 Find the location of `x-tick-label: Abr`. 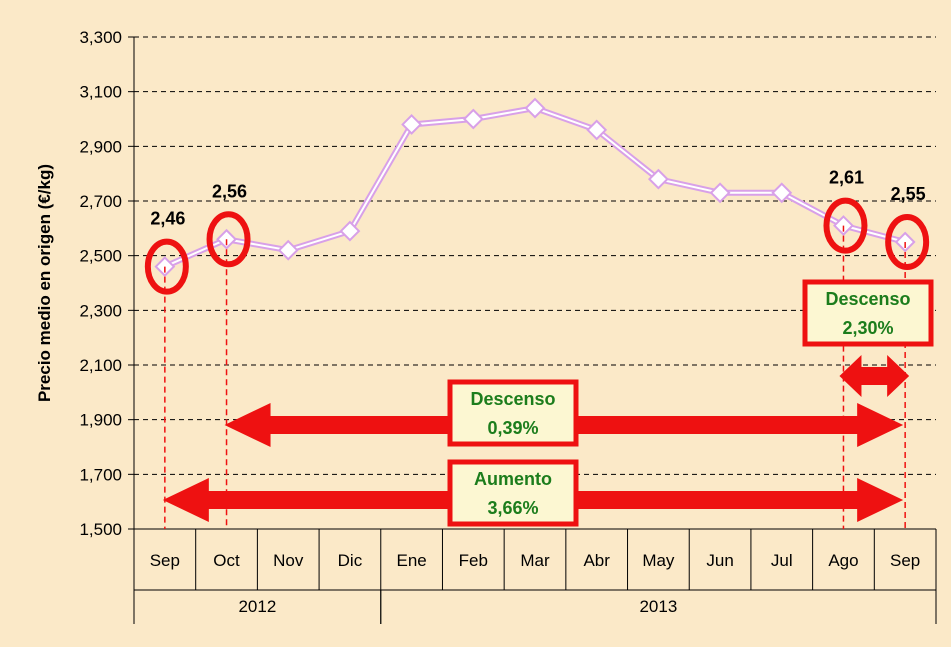

x-tick-label: Abr is located at coordinates (596, 560).